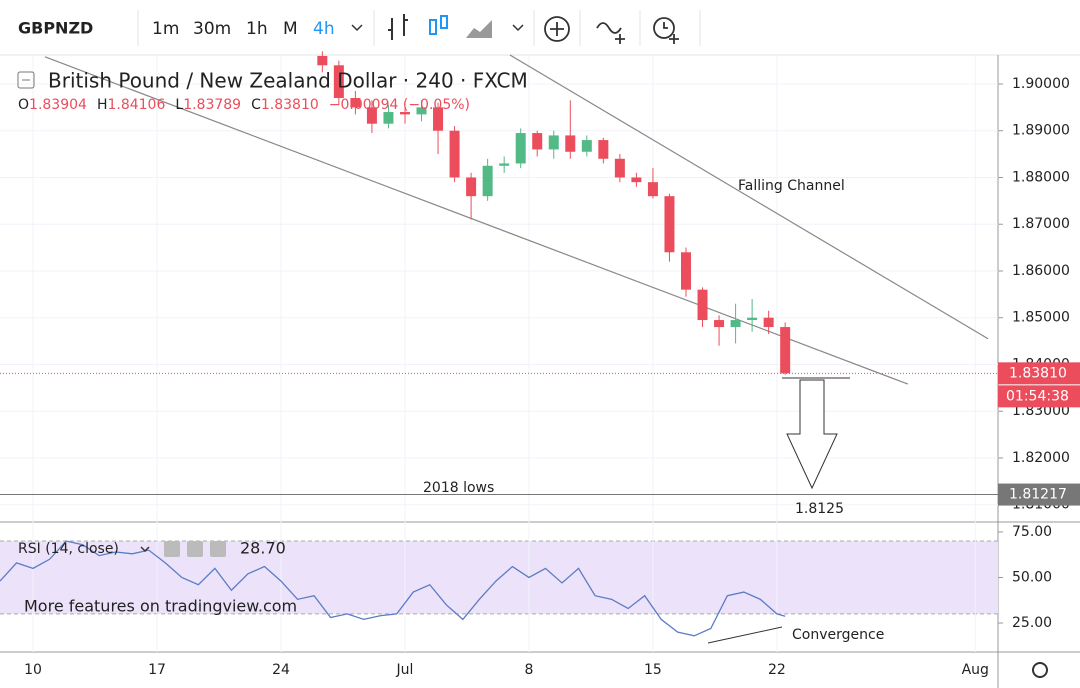 The height and width of the screenshot is (688, 1080). I want to click on y-tick-label: 1.89000, so click(1041, 131).